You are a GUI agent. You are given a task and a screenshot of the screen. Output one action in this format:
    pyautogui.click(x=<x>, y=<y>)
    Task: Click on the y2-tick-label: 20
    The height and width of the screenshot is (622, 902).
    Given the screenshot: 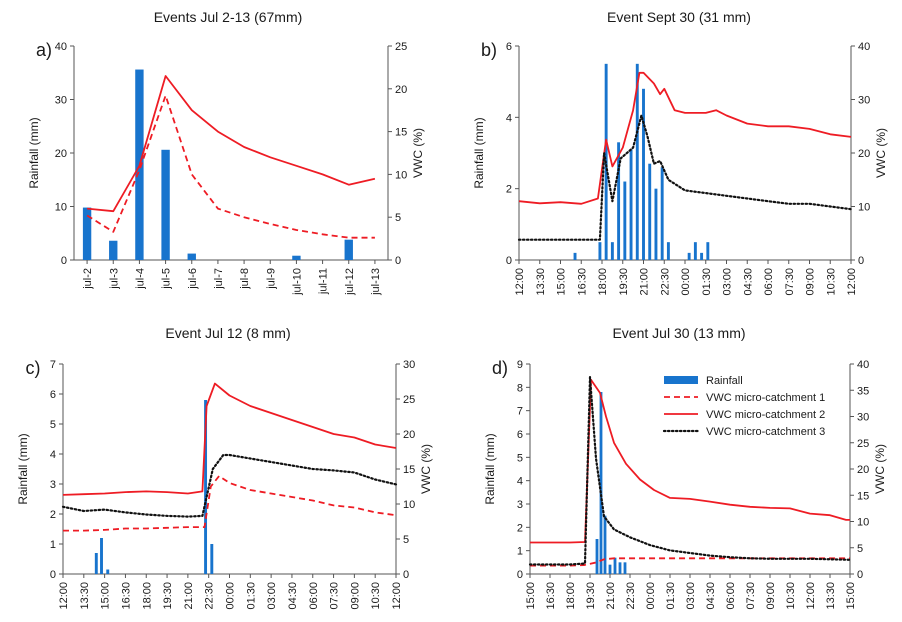 What is the action you would take?
    pyautogui.click(x=409, y=435)
    